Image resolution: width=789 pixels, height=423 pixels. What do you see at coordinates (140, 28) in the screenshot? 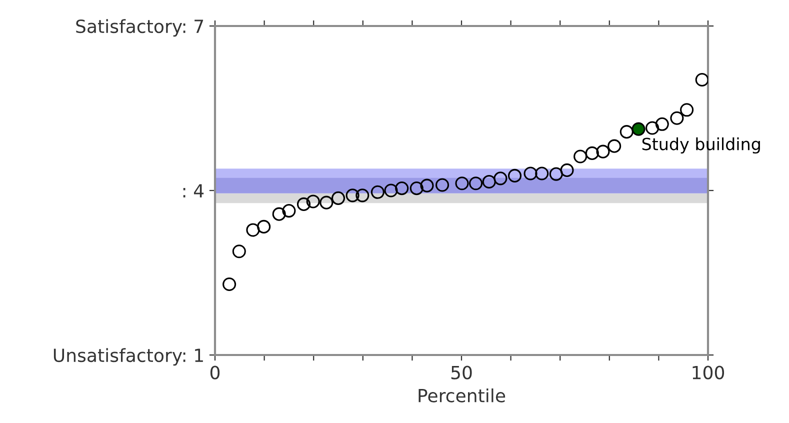
I see `y-tick-label: Satisfactory: 7` at bounding box center [140, 28].